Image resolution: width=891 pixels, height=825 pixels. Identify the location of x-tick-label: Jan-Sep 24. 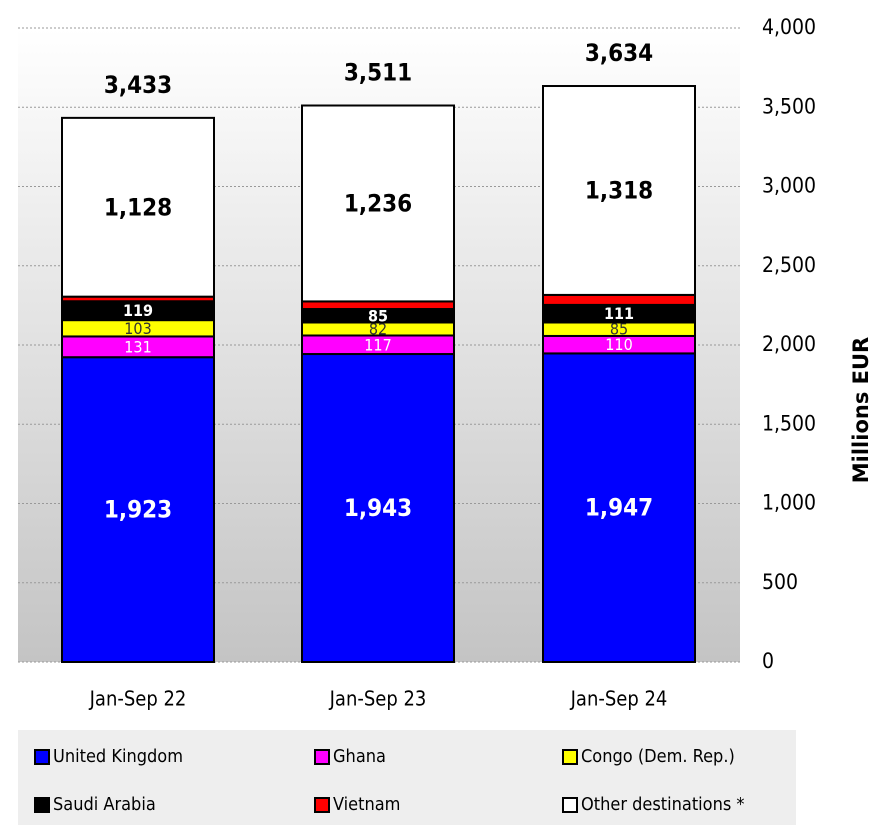
(619, 699).